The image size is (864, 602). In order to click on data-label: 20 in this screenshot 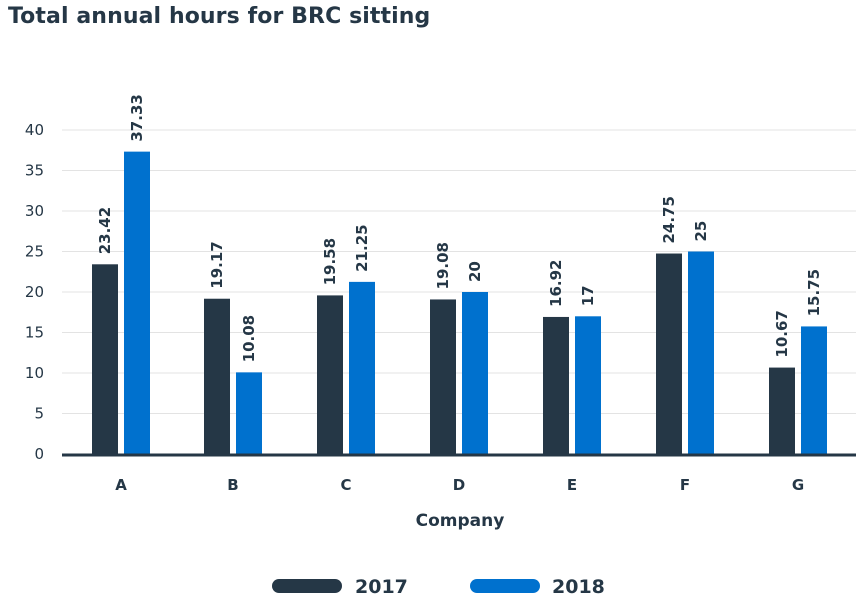, I will do `click(475, 271)`.